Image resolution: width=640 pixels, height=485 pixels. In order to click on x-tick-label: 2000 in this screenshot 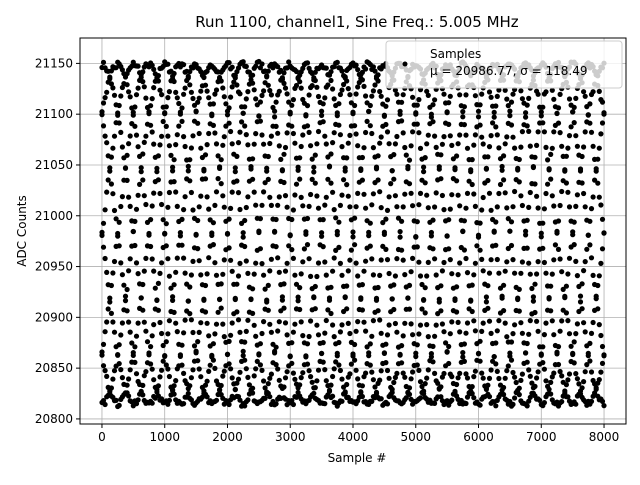, I will do `click(227, 437)`.